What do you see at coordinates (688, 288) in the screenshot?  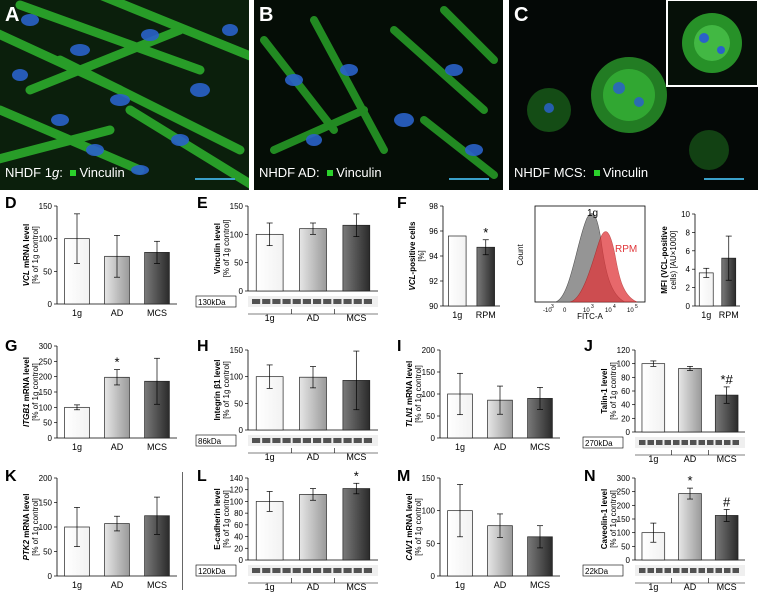 I see `y-tick-label: 2` at bounding box center [688, 288].